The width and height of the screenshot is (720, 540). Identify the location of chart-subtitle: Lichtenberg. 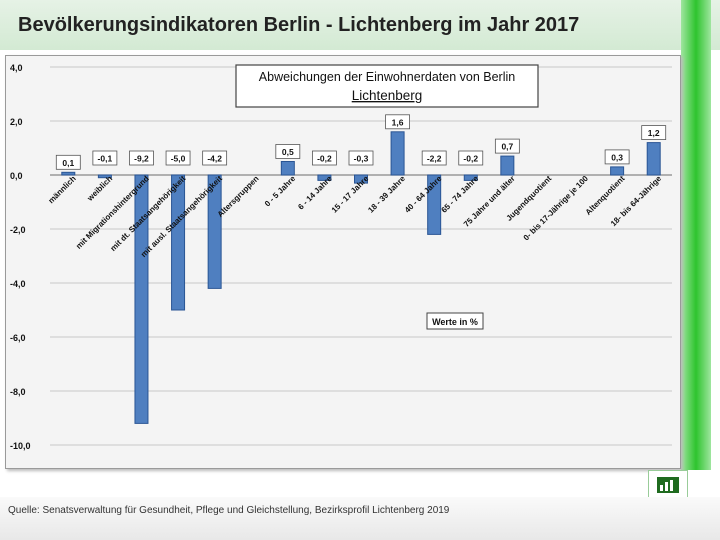
(387, 95).